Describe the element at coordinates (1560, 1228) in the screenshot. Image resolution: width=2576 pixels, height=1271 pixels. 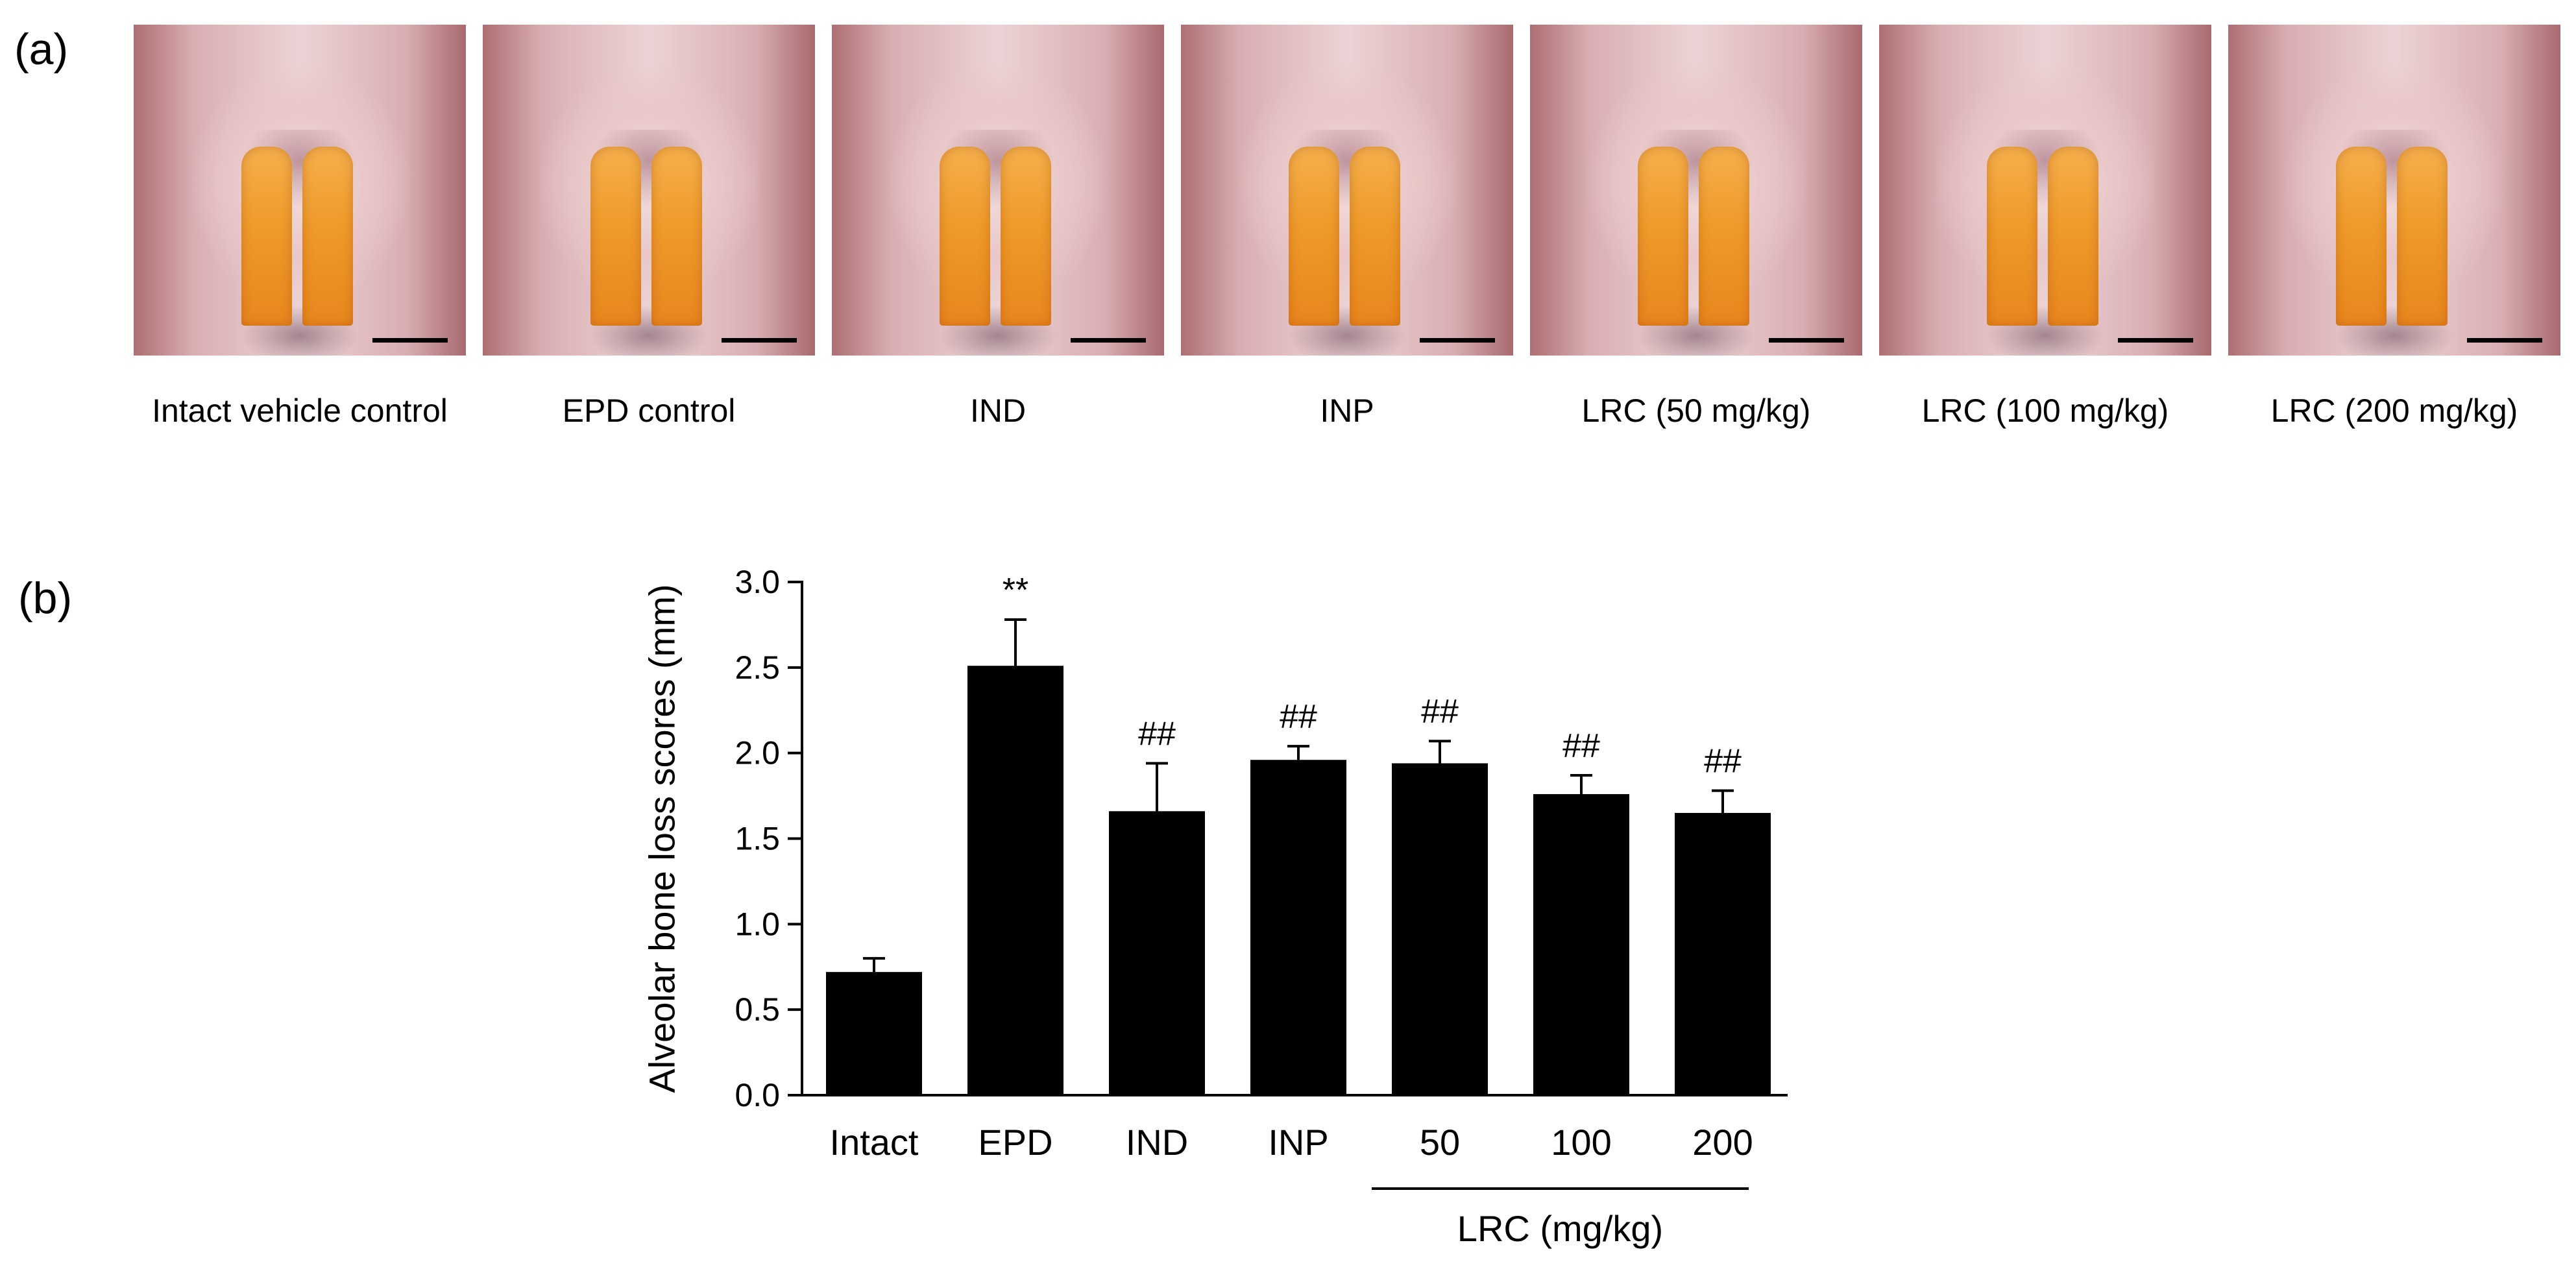
I see `group-label: LRC (mg/kg)` at that location.